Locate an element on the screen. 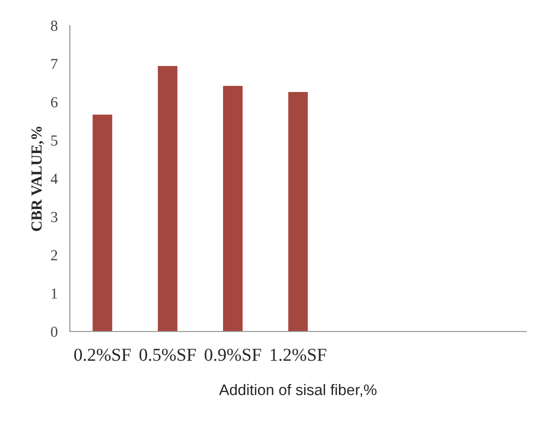 Image resolution: width=537 pixels, height=425 pixels. y-tick-label: 2 is located at coordinates (54, 255).